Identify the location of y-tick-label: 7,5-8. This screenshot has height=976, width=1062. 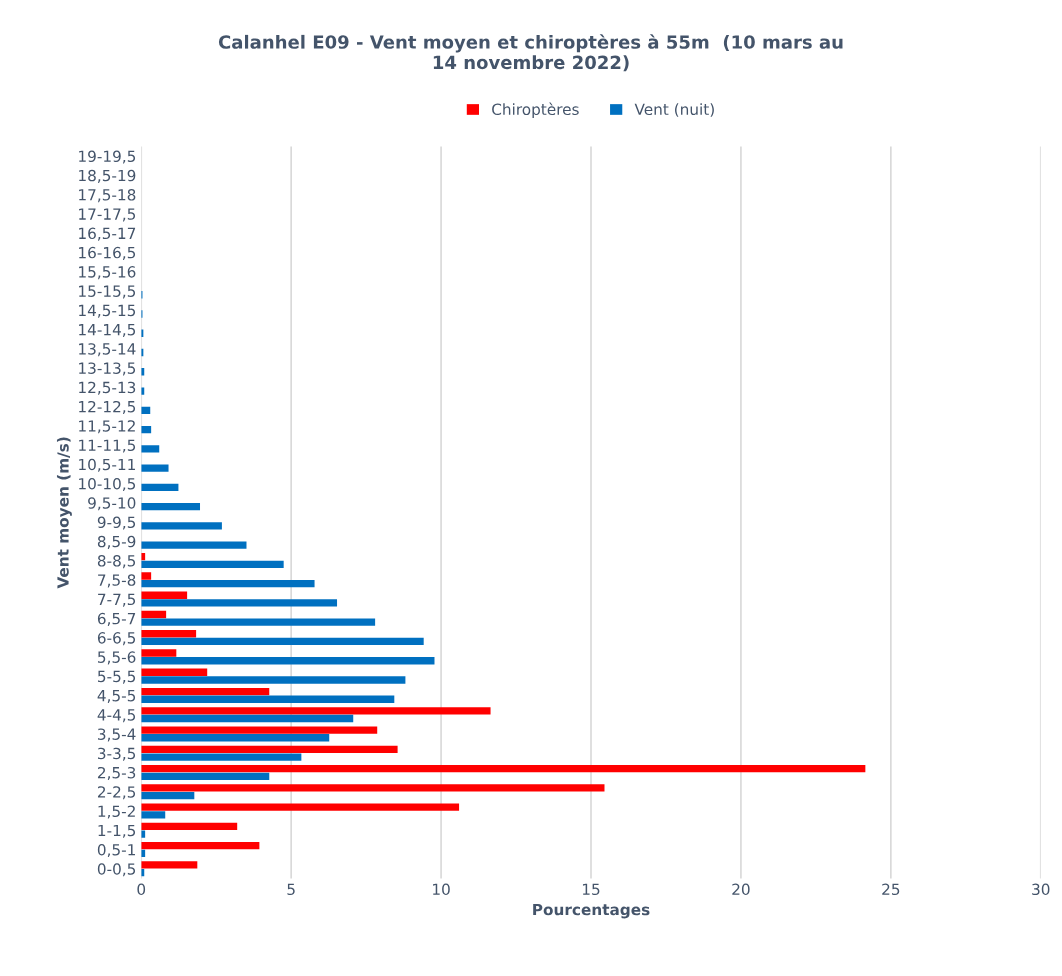
(117, 581).